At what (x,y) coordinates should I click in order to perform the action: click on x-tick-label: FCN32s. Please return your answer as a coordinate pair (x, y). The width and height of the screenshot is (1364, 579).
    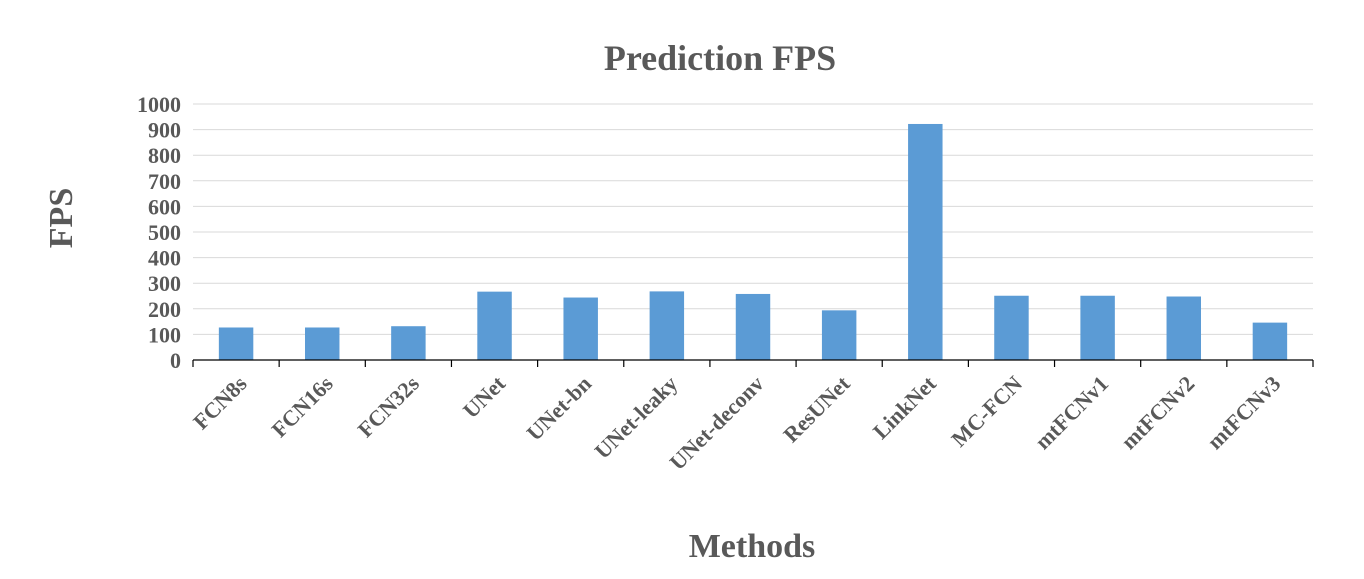
    Looking at the image, I should click on (389, 407).